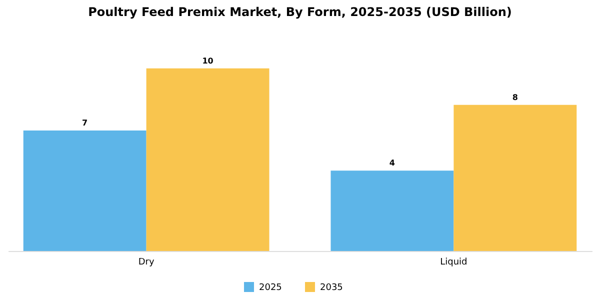  I want to click on x-tick-label: Liquid, so click(454, 263).